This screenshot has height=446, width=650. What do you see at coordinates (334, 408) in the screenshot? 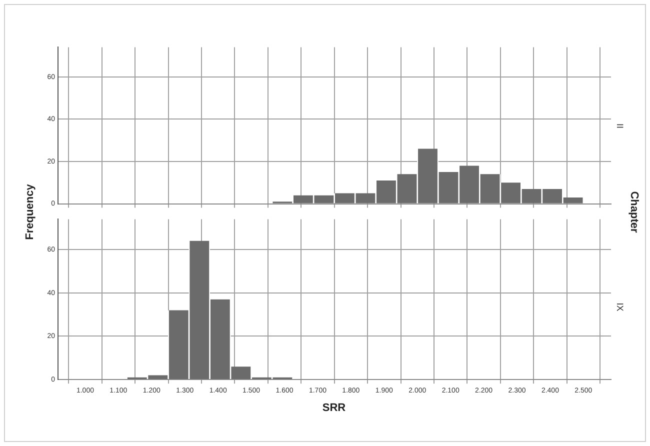
I see `x-axis-title: SRR` at bounding box center [334, 408].